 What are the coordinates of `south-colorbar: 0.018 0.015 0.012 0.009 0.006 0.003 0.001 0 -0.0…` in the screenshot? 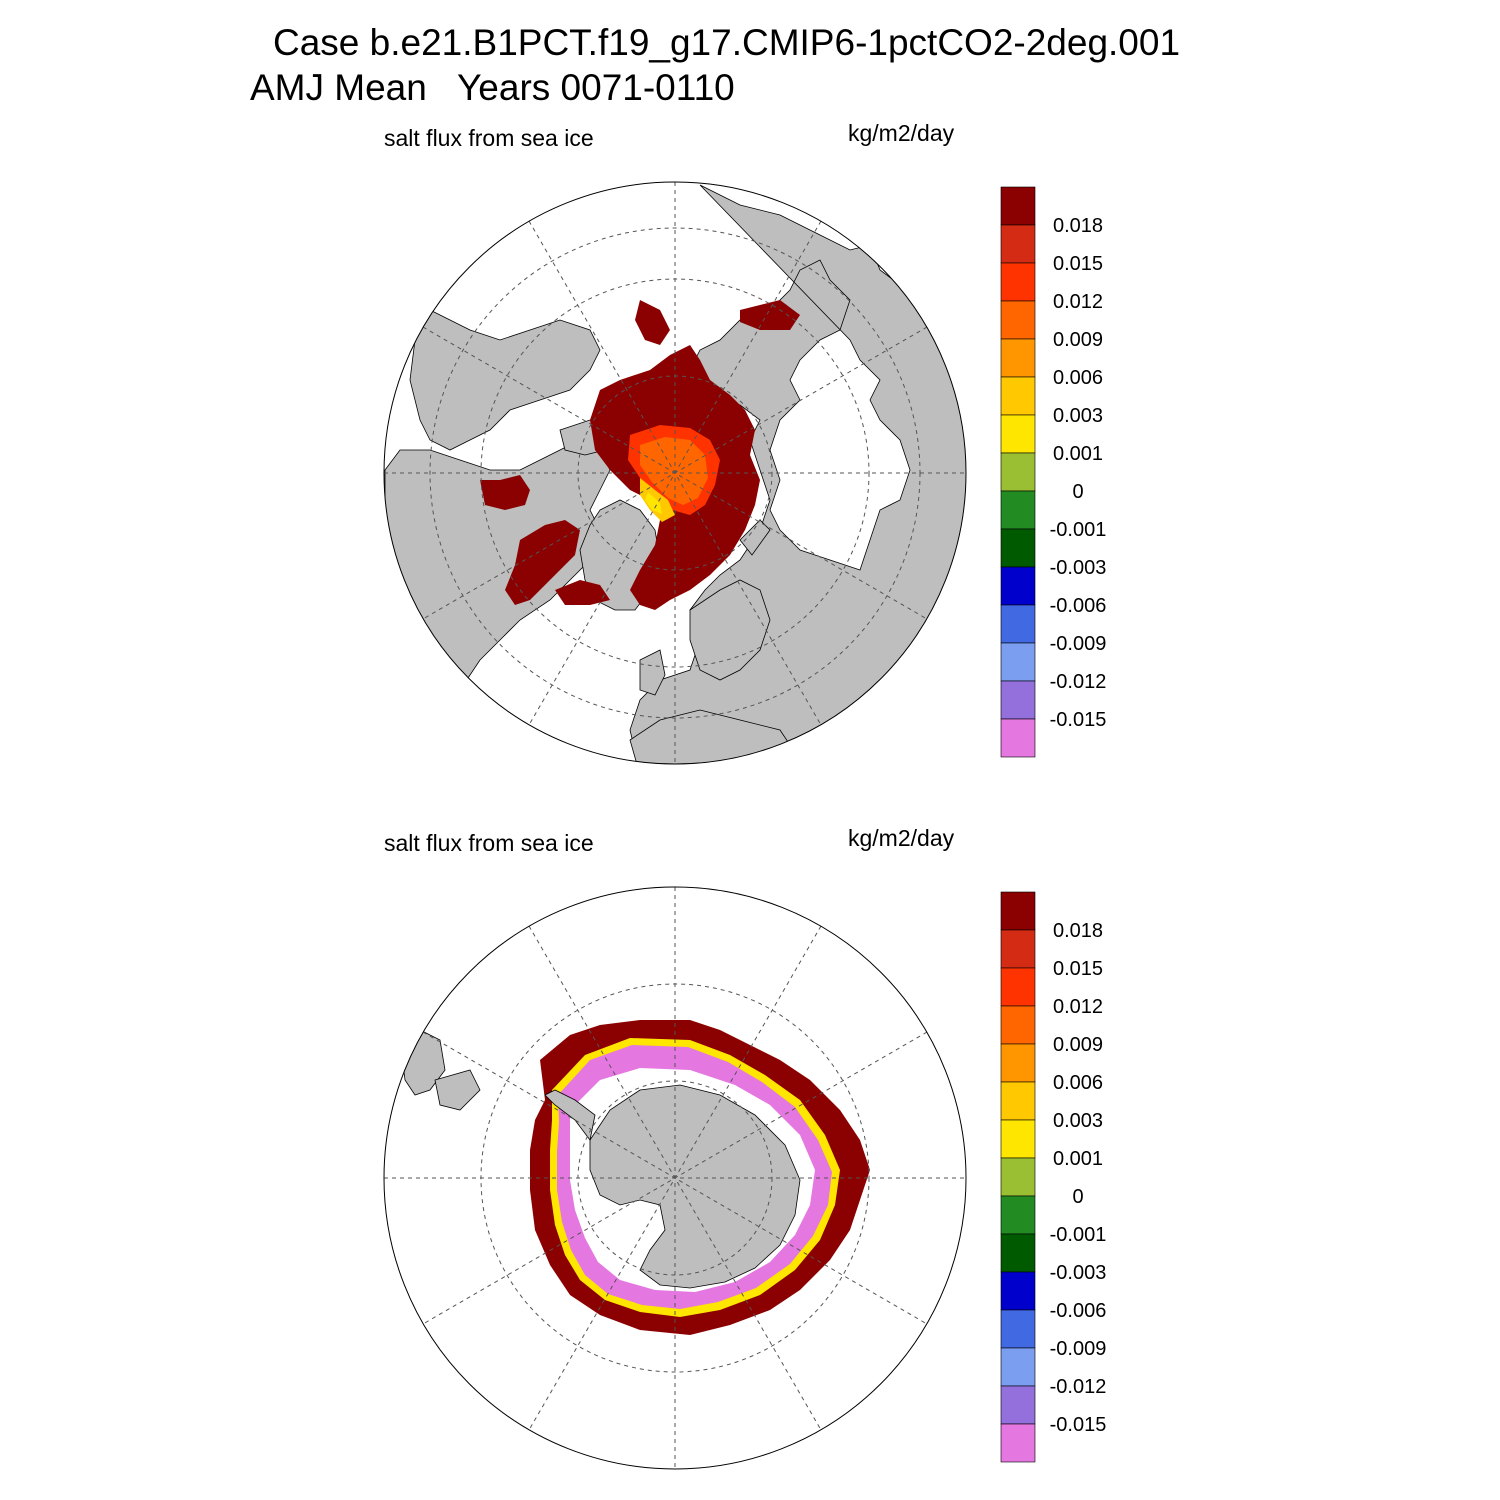 It's located at (1053, 1177).